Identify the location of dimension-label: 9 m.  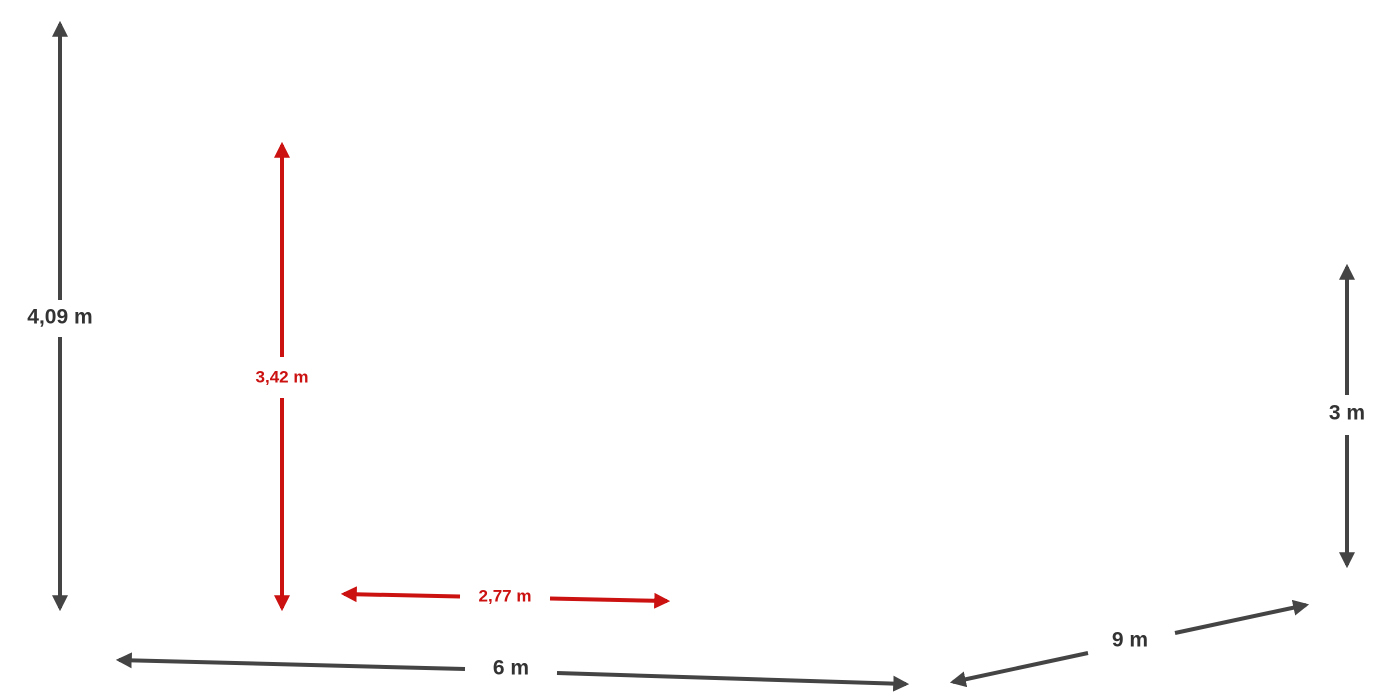
(1130, 640).